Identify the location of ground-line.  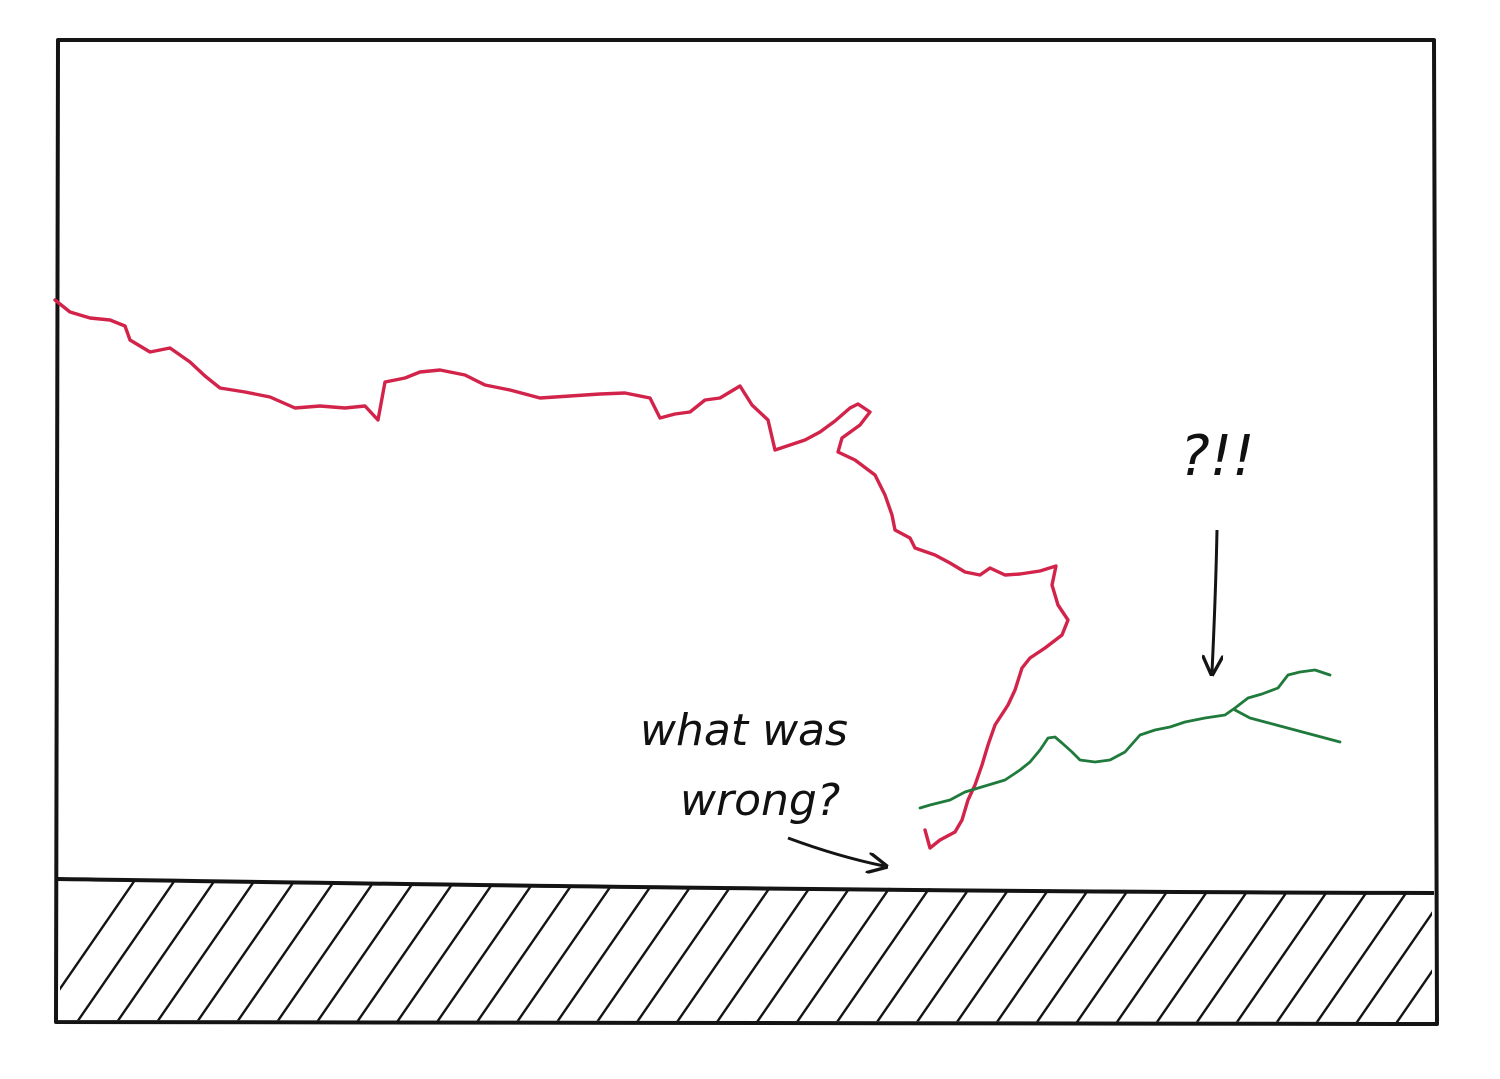
(746, 886).